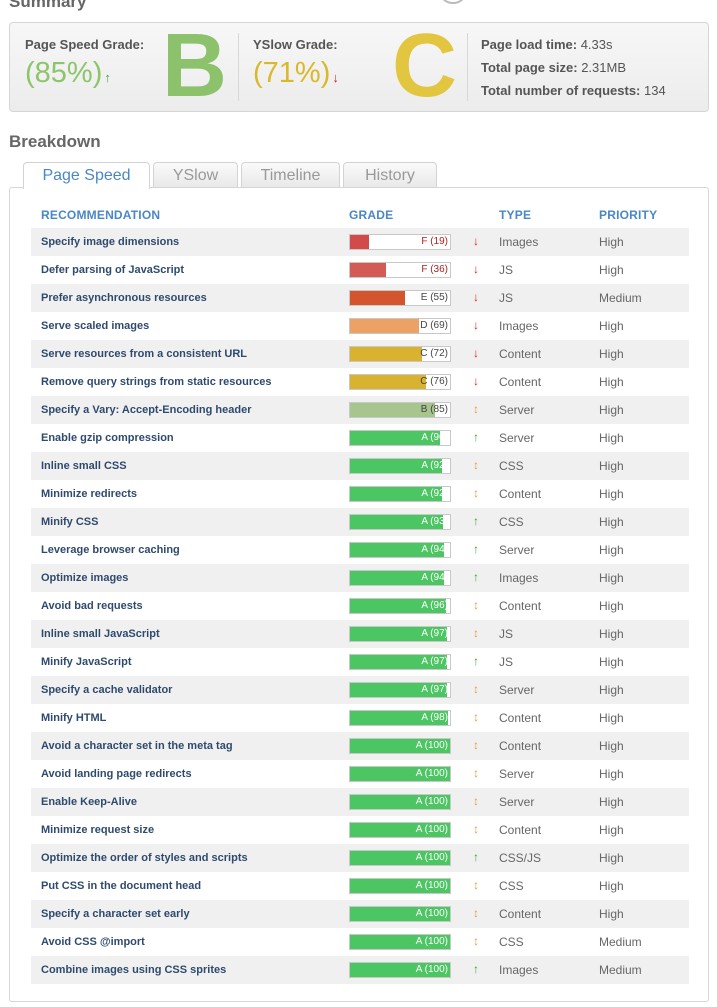 Image resolution: width=717 pixels, height=1007 pixels. Describe the element at coordinates (98, 830) in the screenshot. I see `recommendation-name: Minimize request size` at that location.